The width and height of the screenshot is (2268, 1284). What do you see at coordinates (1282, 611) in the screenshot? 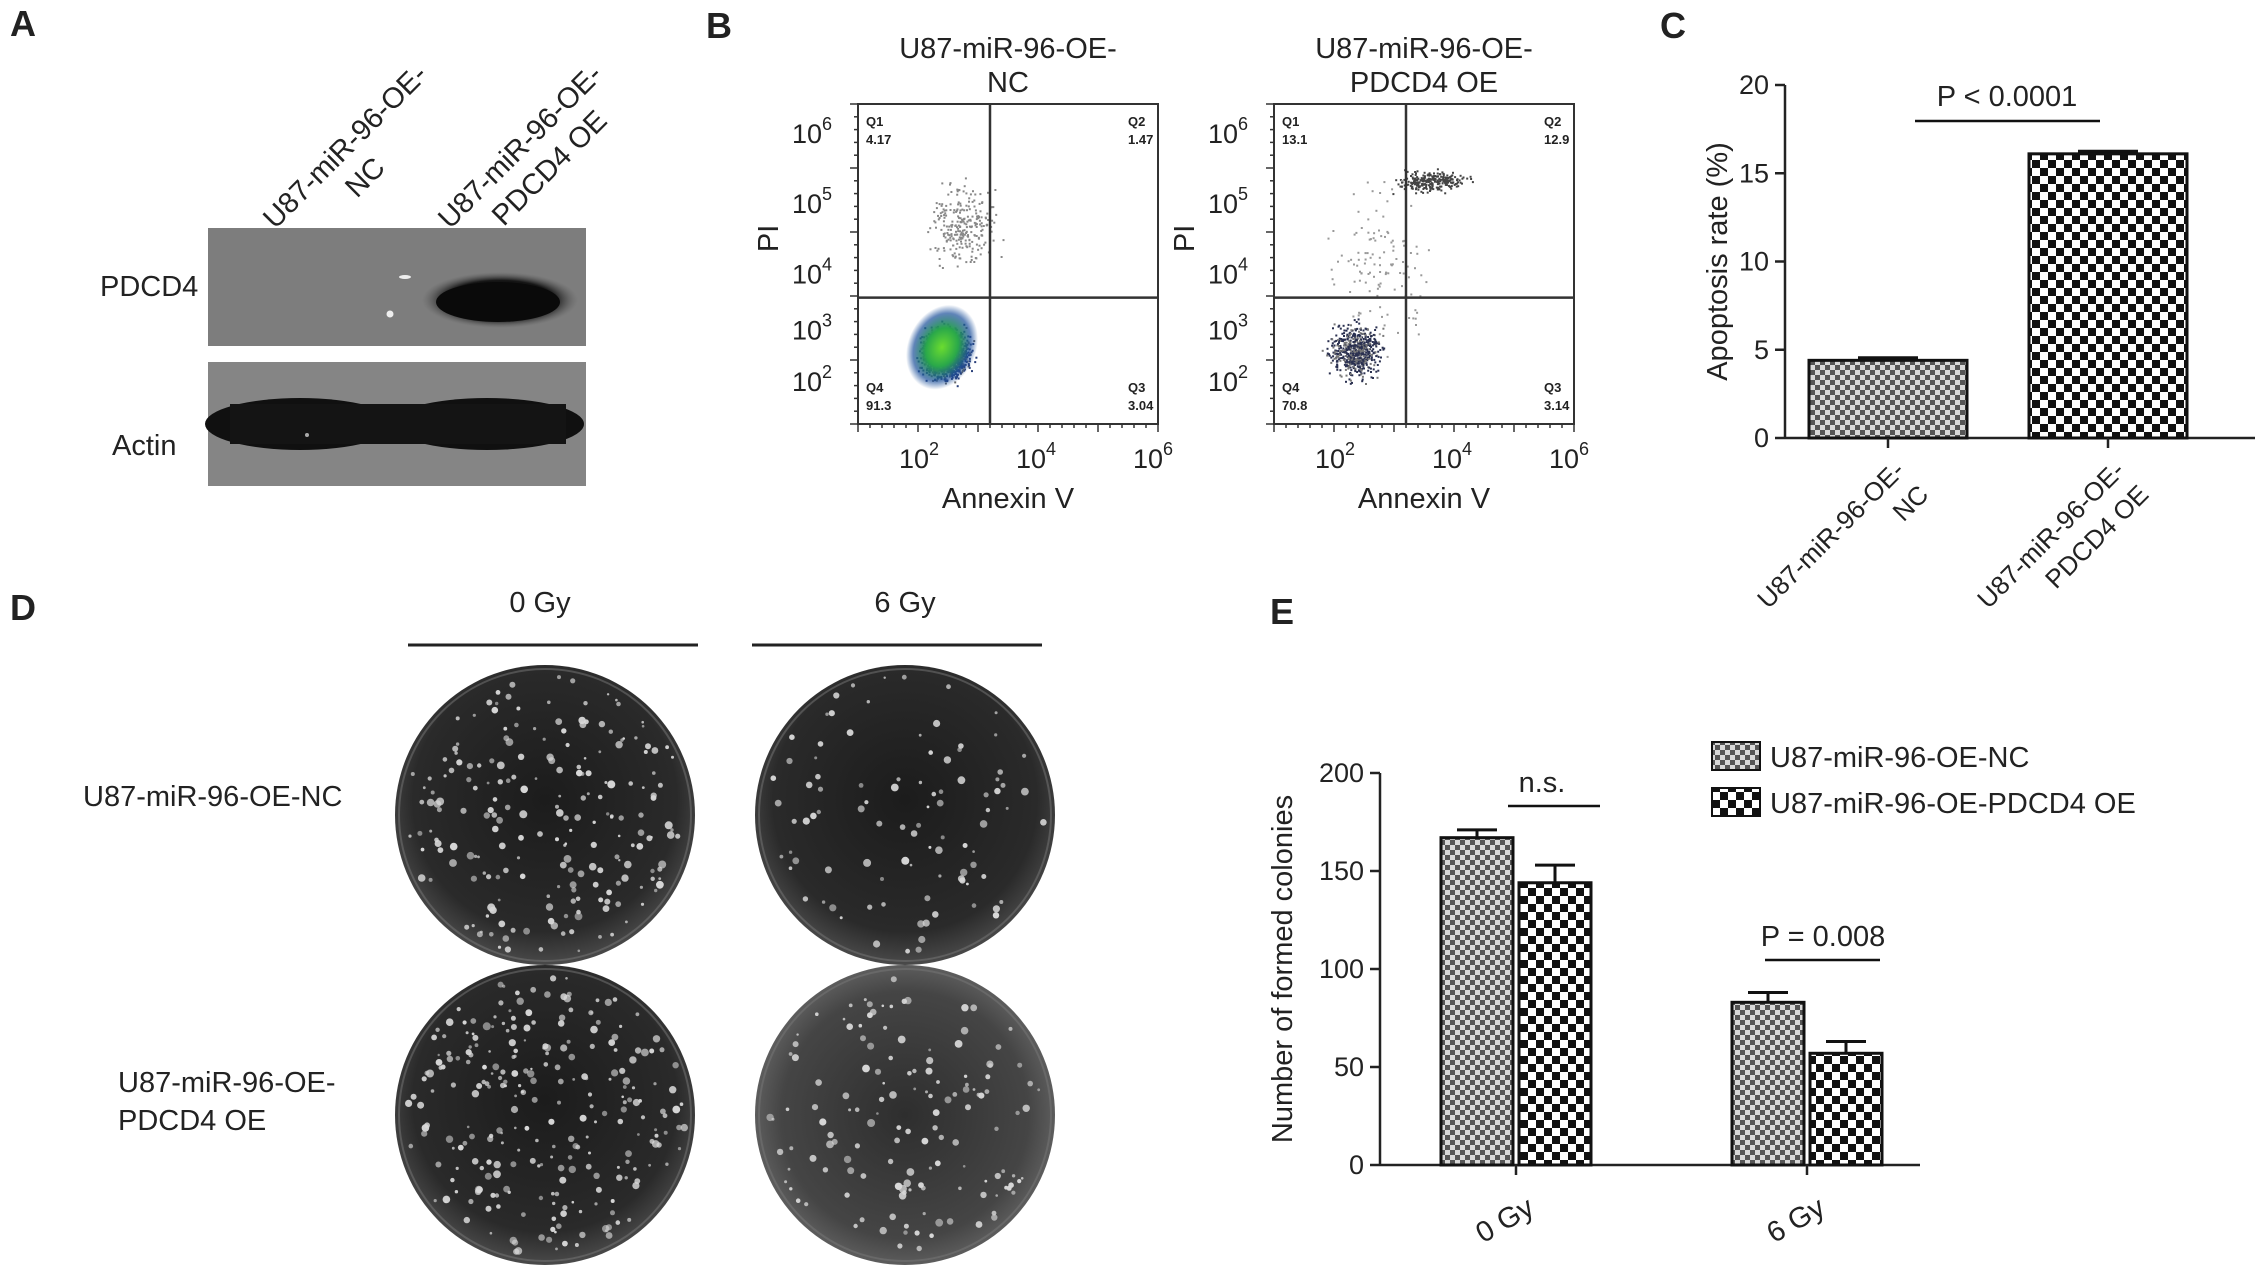
I see `panel-letter-e: E` at bounding box center [1282, 611].